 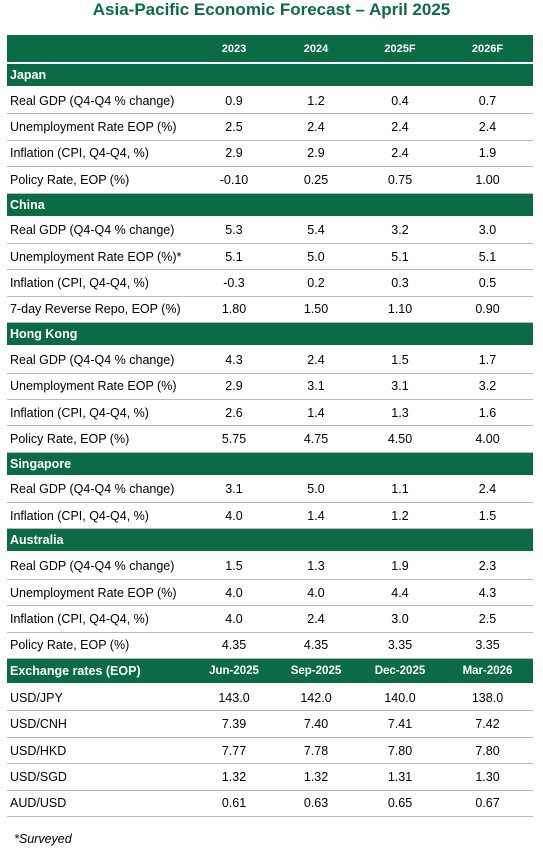 I want to click on year-header-cell: 2025F, so click(x=400, y=49).